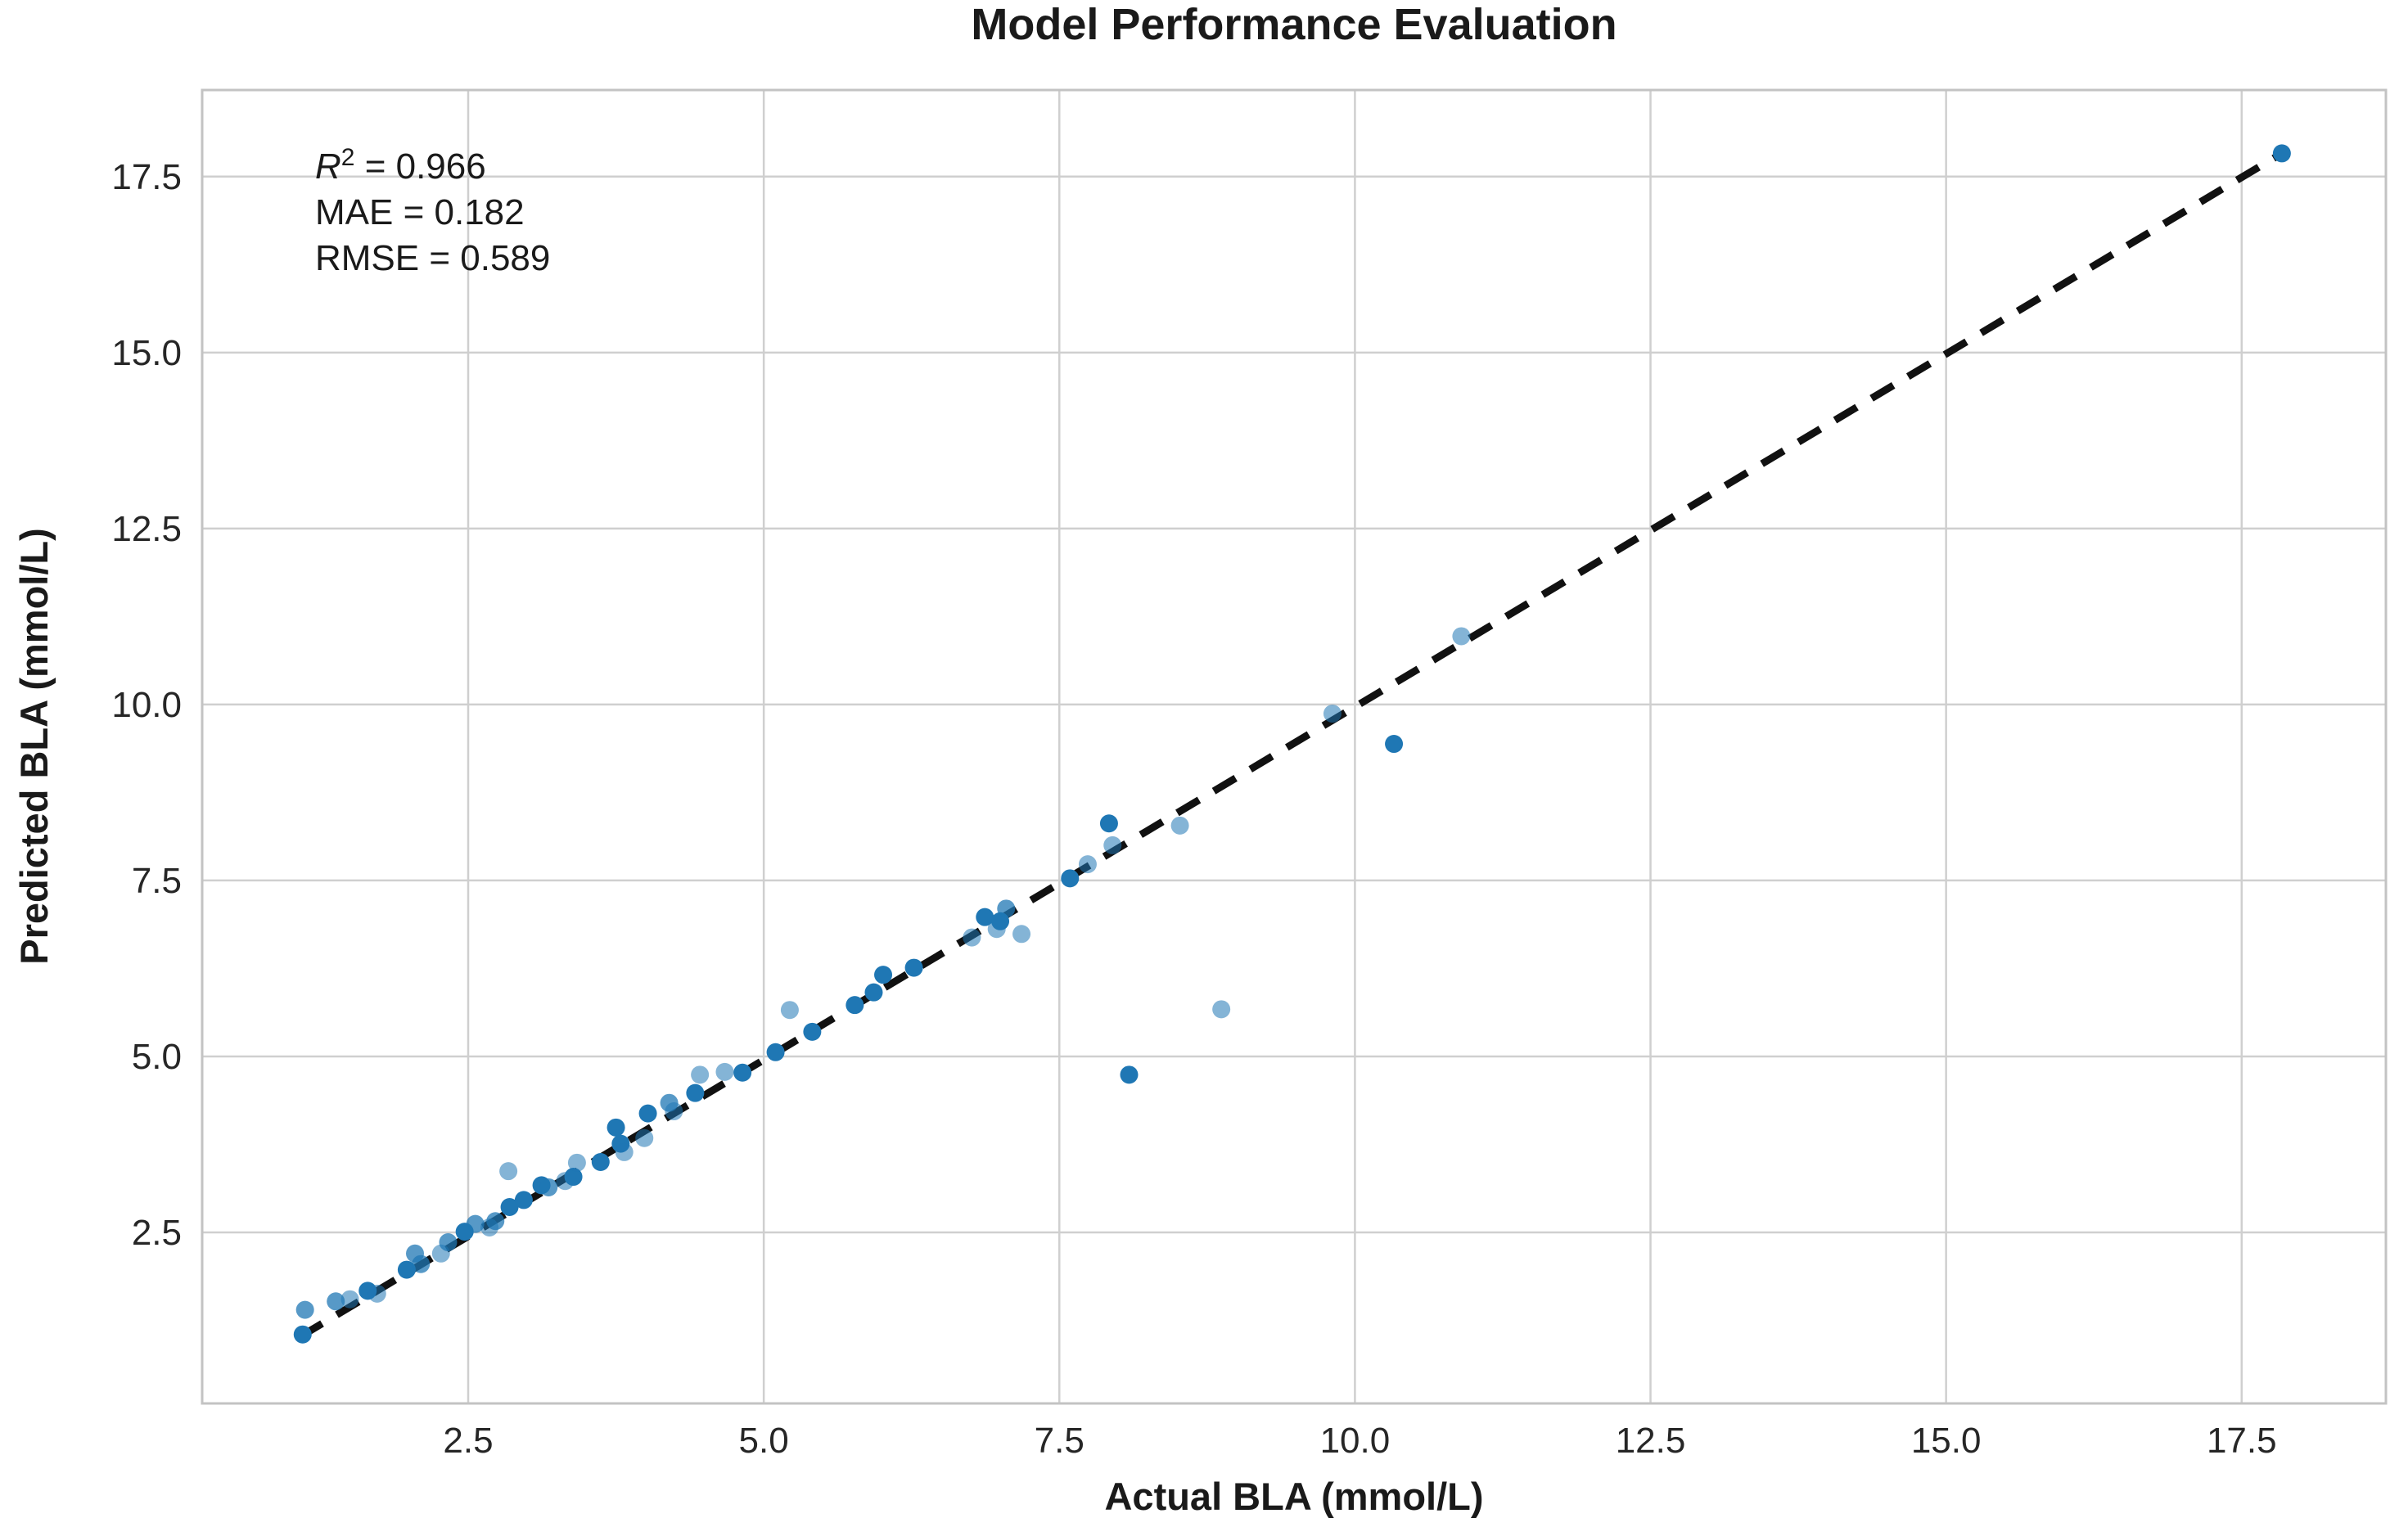 Image resolution: width=2408 pixels, height=1536 pixels. I want to click on r2-symbol: R, so click(328, 166).